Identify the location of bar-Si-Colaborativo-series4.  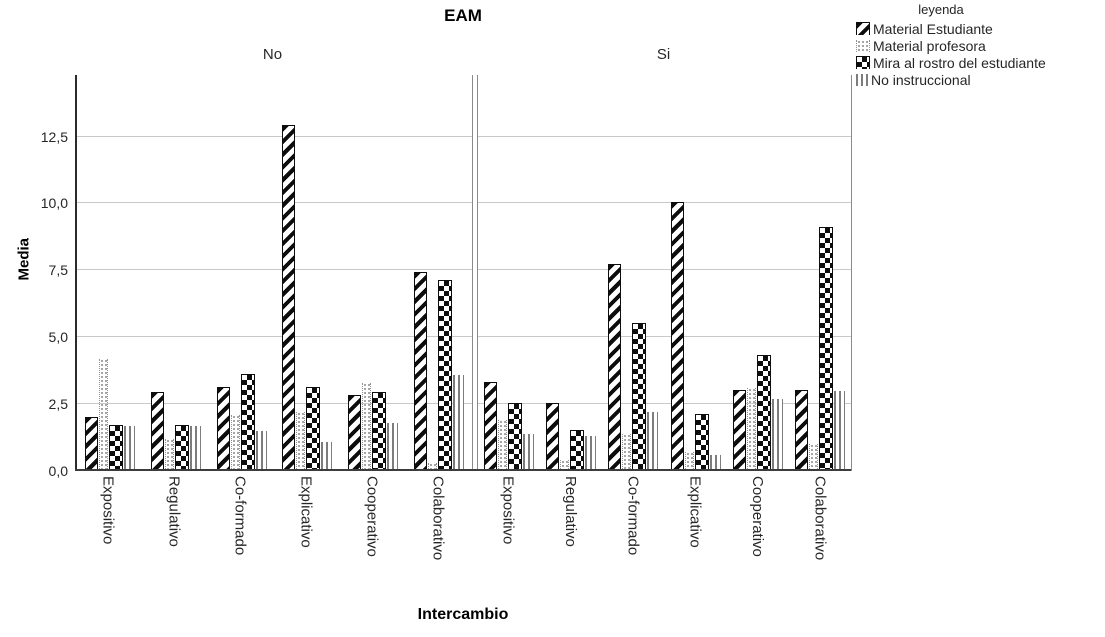
(839, 430).